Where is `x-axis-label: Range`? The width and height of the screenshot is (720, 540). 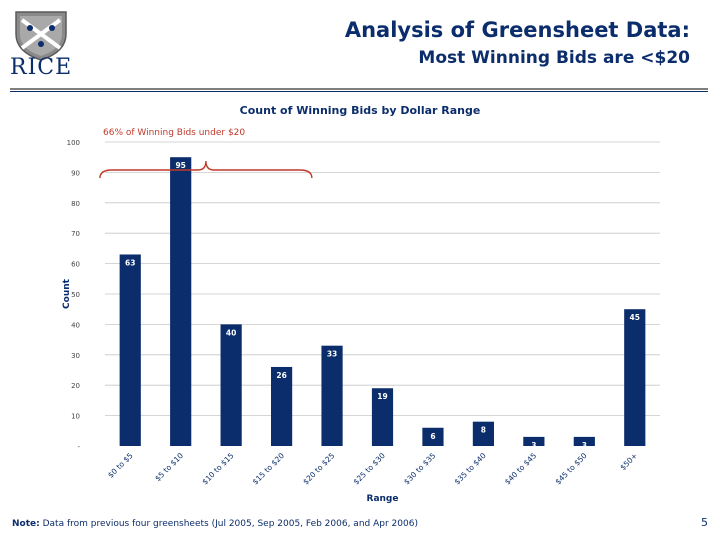
x-axis-label: Range is located at coordinates (383, 499).